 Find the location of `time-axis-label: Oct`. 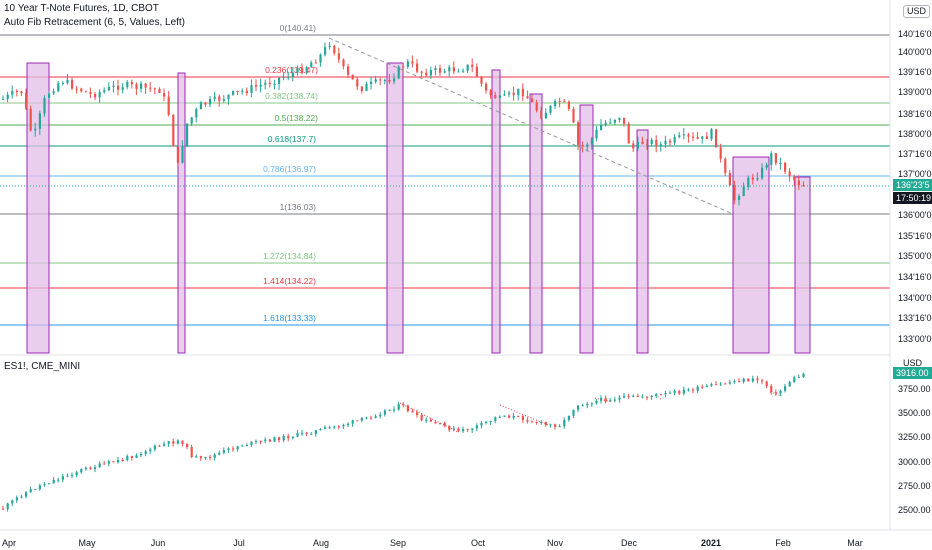

time-axis-label: Oct is located at coordinates (478, 543).